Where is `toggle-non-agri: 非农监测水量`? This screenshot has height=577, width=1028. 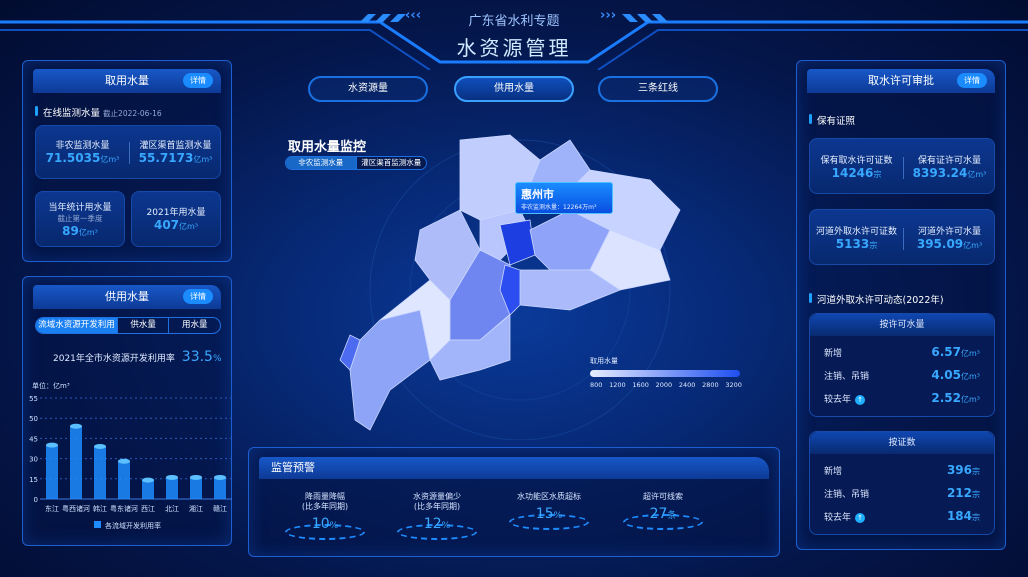 toggle-non-agri: 非农监测水量 is located at coordinates (321, 163).